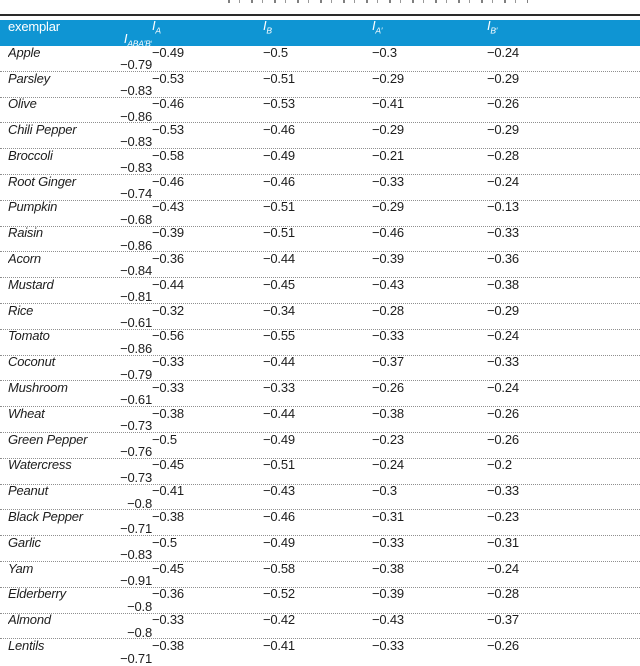 The height and width of the screenshot is (666, 640). What do you see at coordinates (136, 194) in the screenshot?
I see `value-cell-iabab-prime: −0.74` at bounding box center [136, 194].